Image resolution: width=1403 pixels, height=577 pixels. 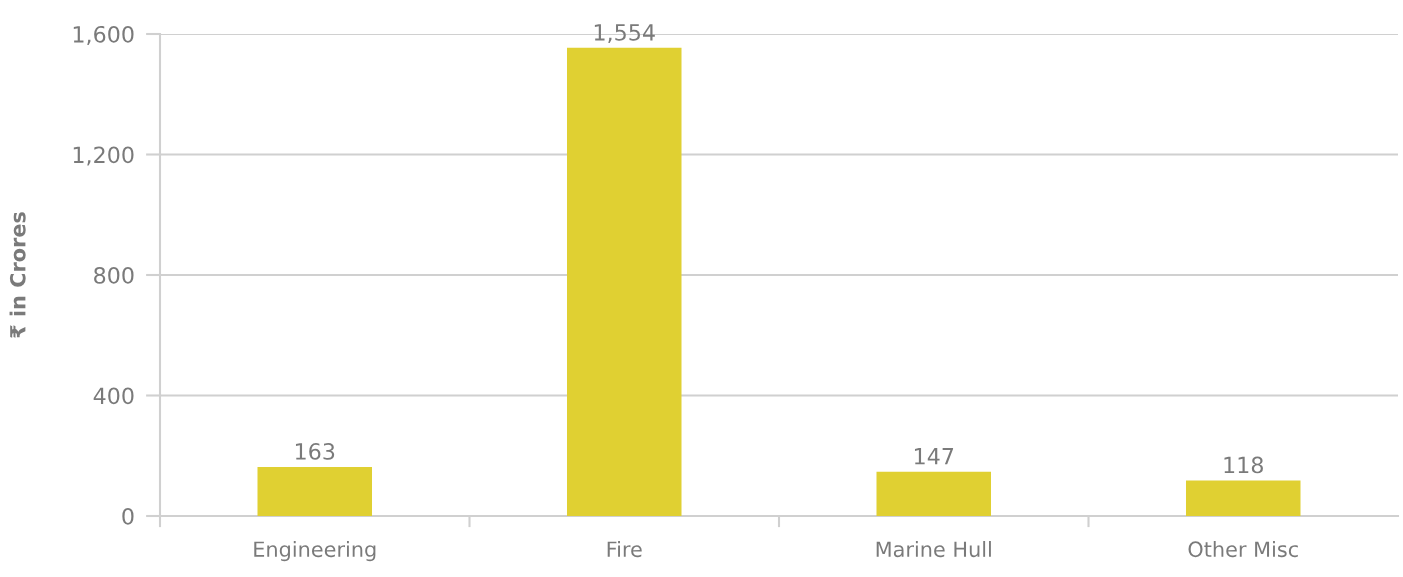 What do you see at coordinates (1243, 549) in the screenshot?
I see `x-tick-label: Other Misc` at bounding box center [1243, 549].